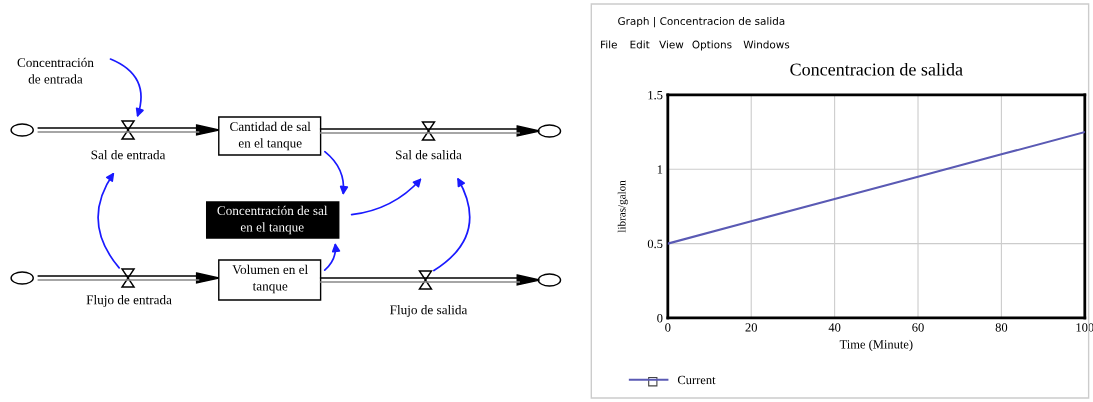  What do you see at coordinates (429, 155) in the screenshot?
I see `text: Sal de salida` at bounding box center [429, 155].